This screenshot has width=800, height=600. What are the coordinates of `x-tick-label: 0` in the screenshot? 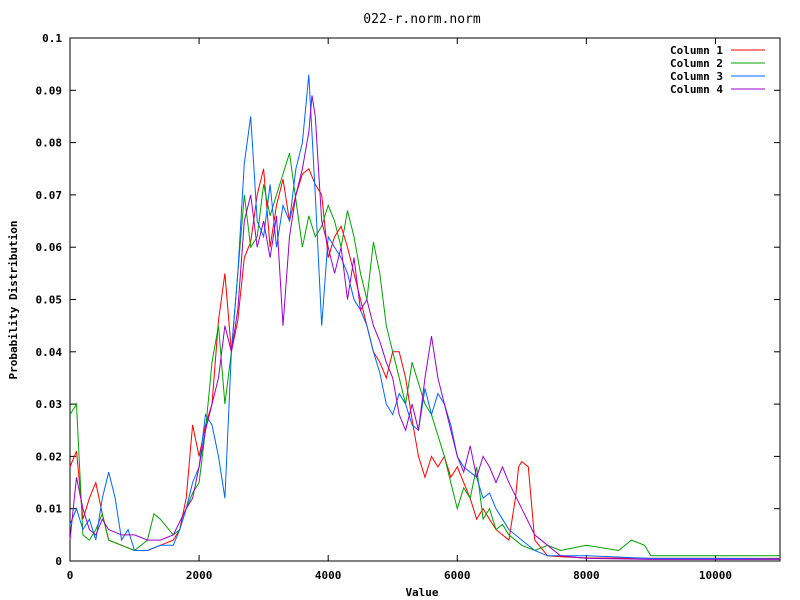 It's located at (70, 575).